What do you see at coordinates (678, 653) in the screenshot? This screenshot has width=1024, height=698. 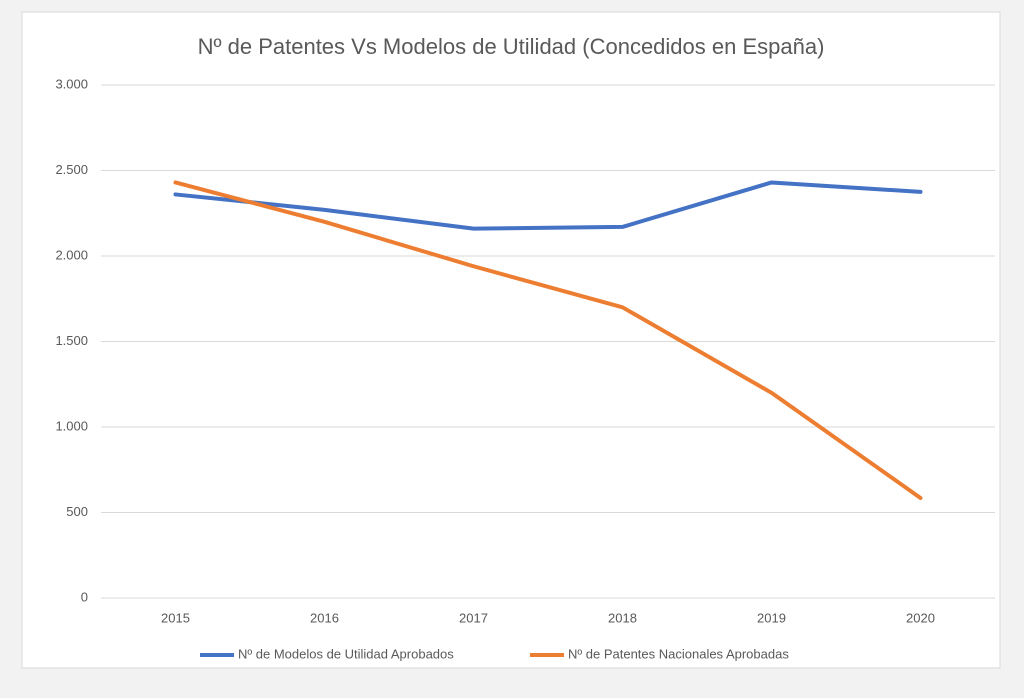 I see `legend-label: Nº de Patentes Nacionales Aprobadas` at bounding box center [678, 653].